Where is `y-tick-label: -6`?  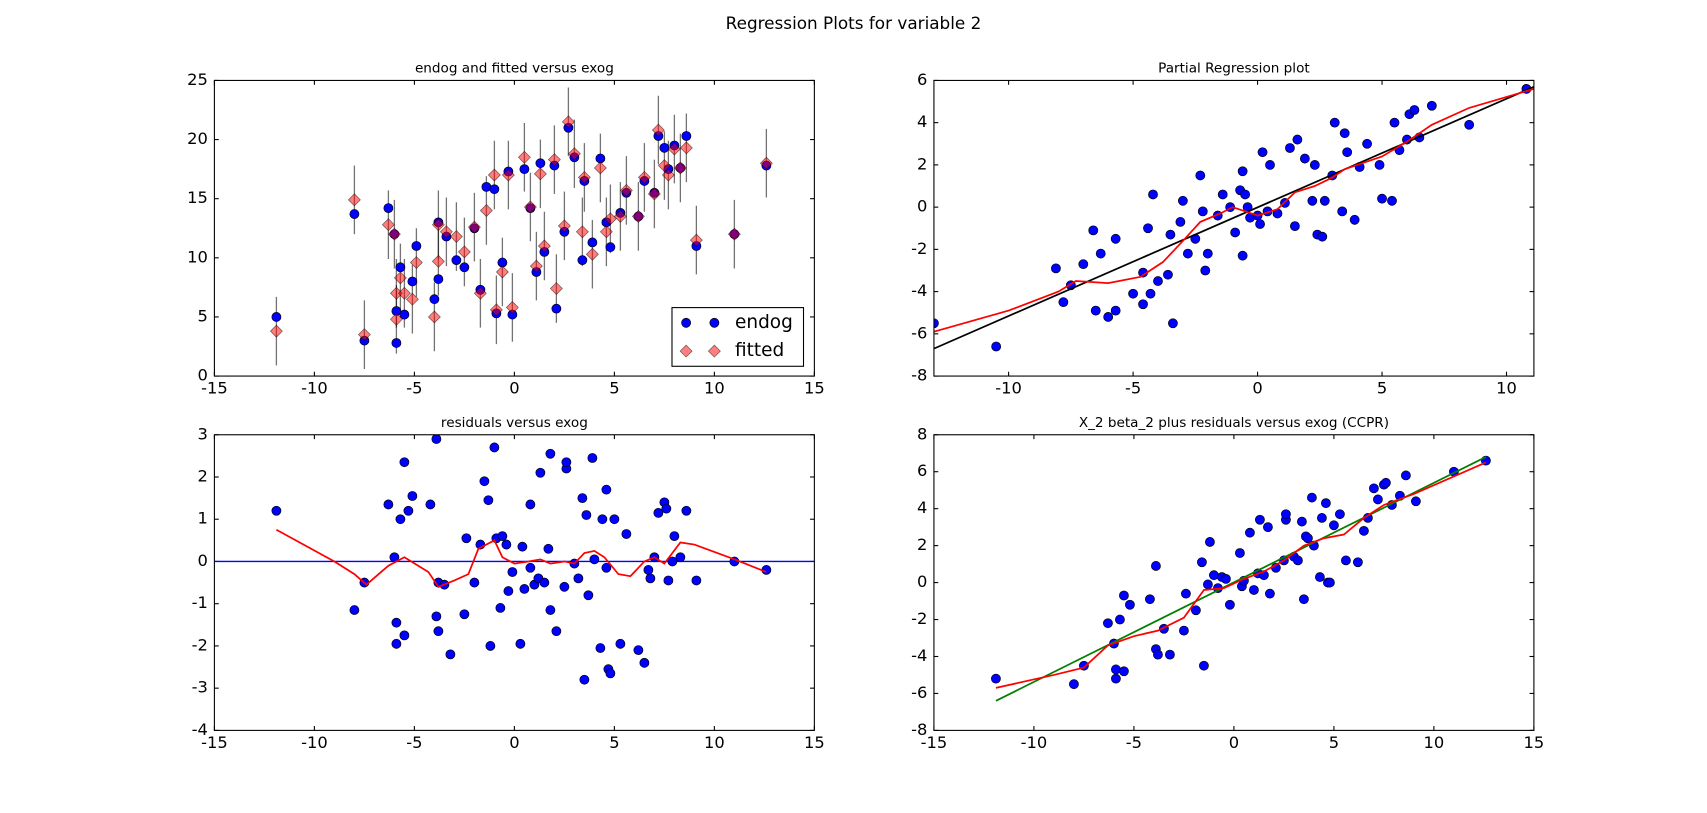 y-tick-label: -6 is located at coordinates (919, 332).